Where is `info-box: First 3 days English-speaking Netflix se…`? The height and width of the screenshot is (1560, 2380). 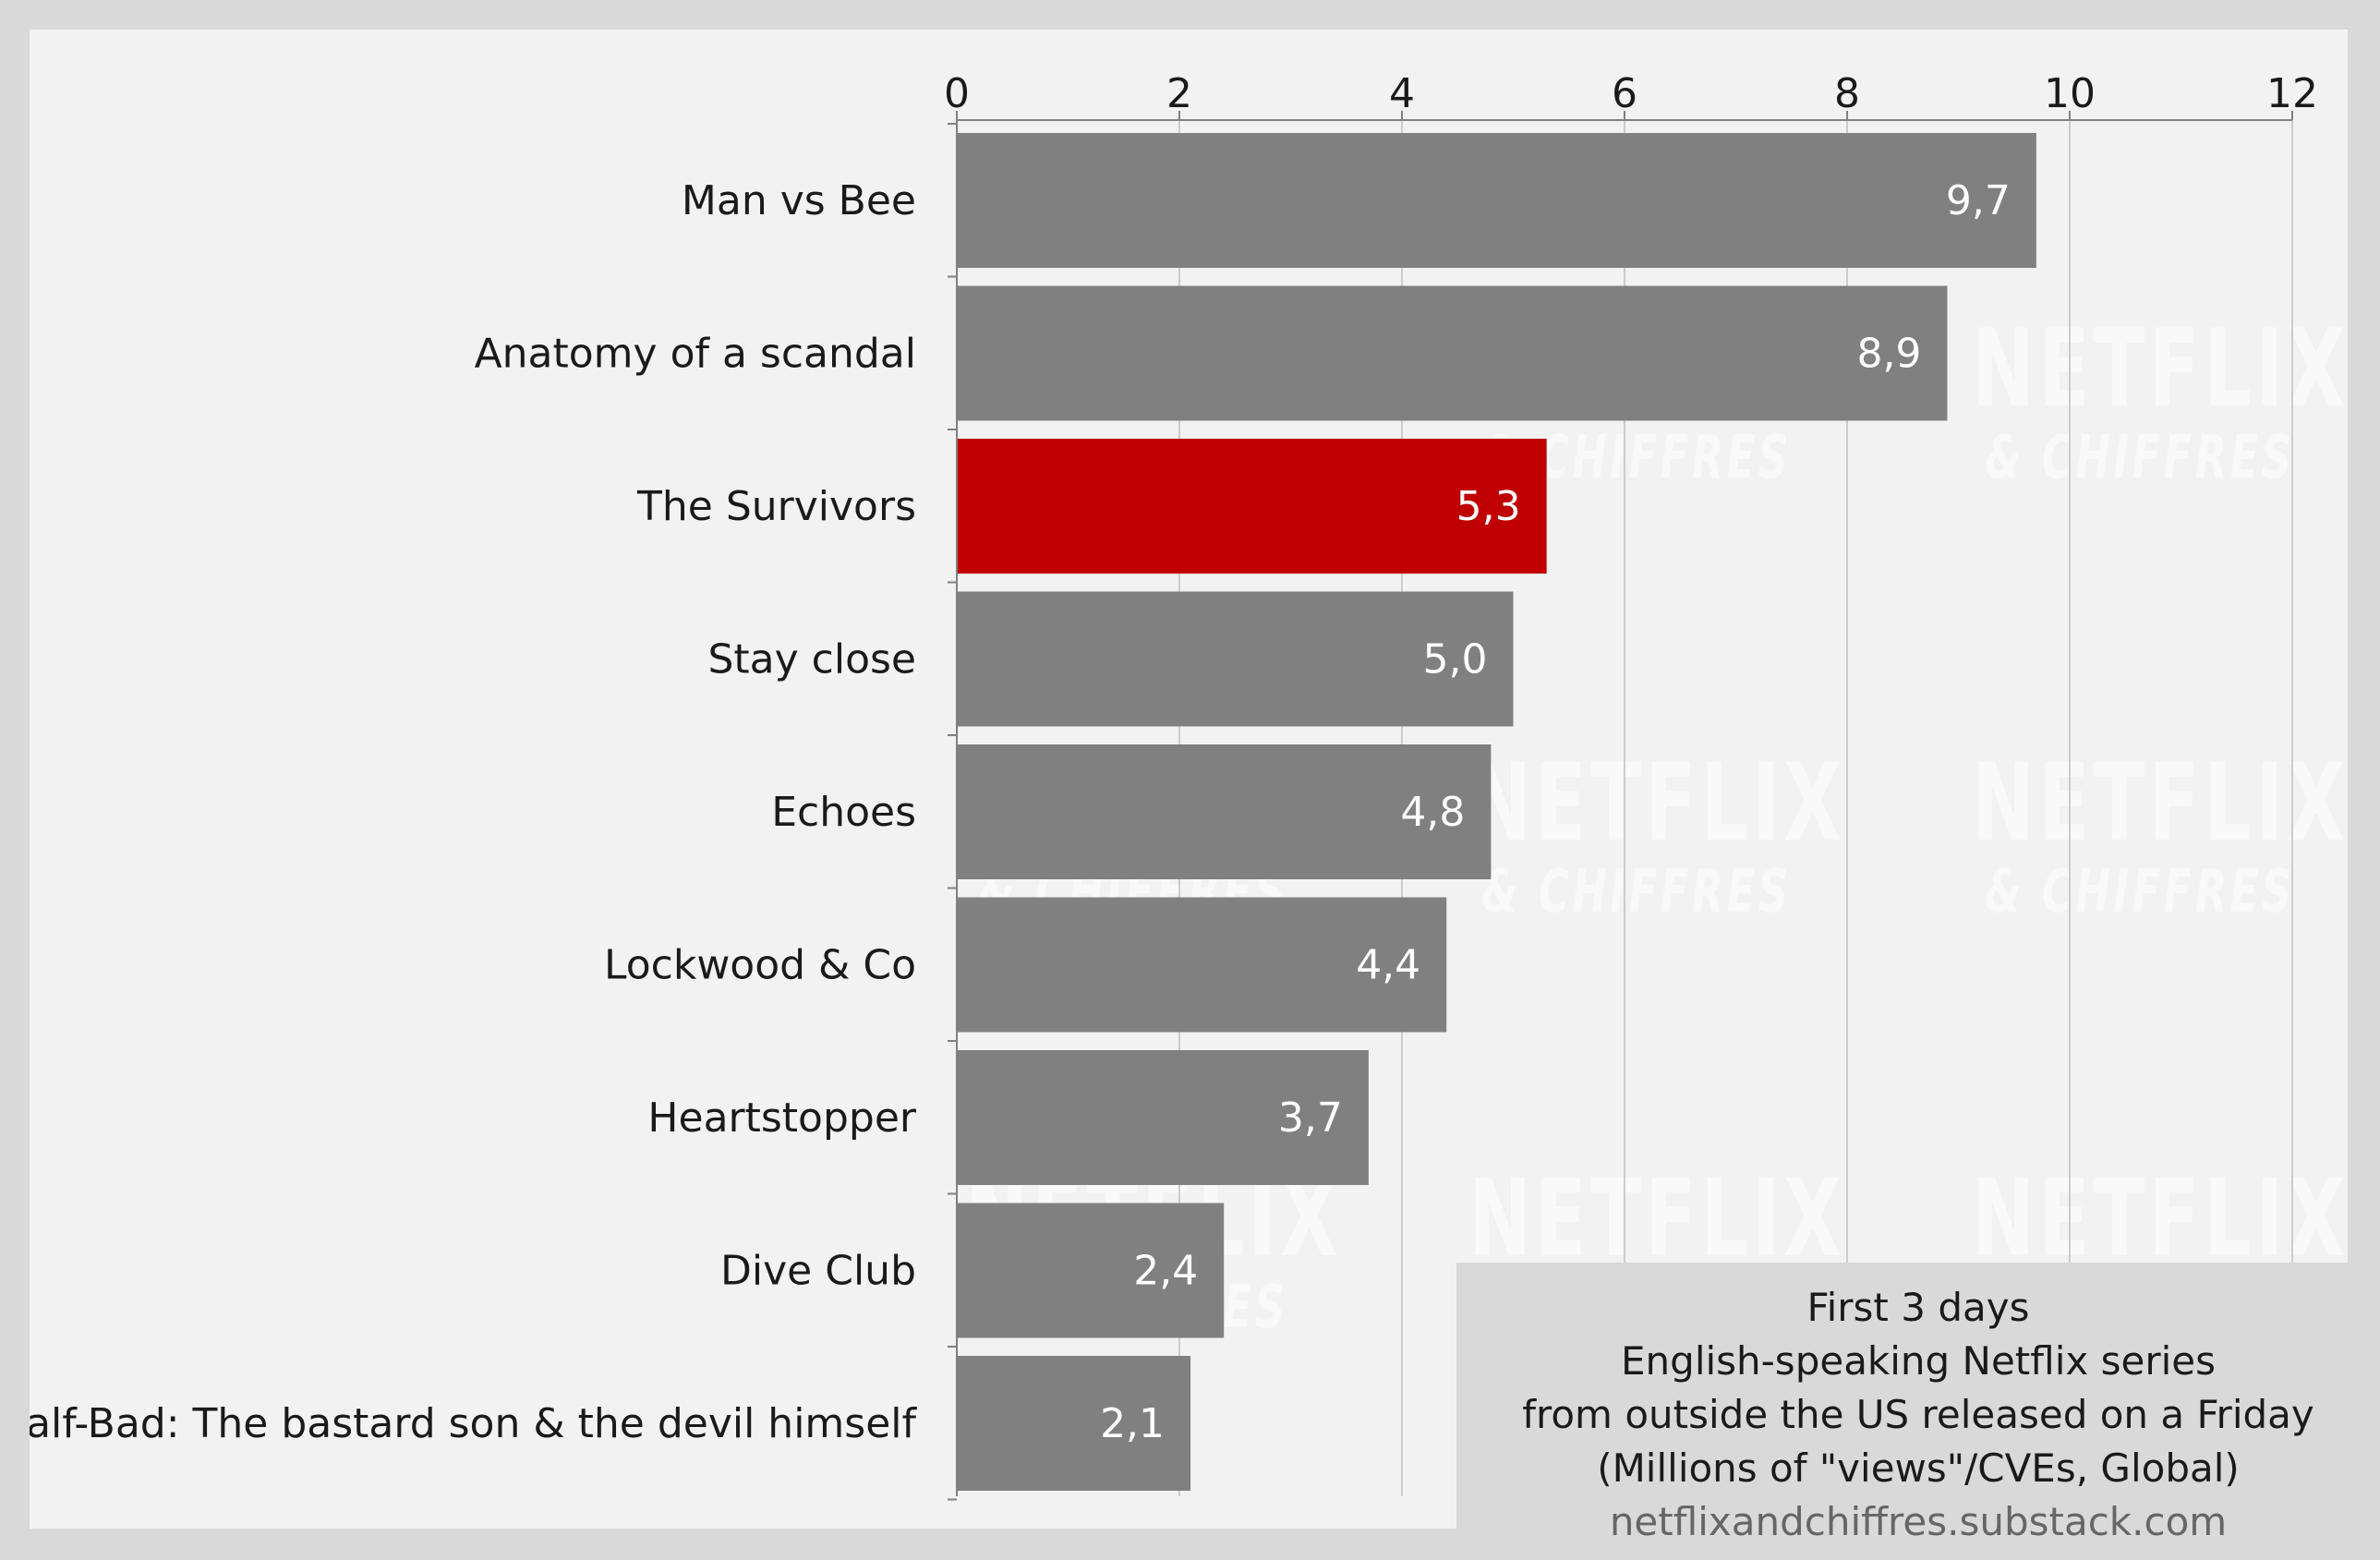 info-box: First 3 days English-speaking Netflix se… is located at coordinates (1918, 1410).